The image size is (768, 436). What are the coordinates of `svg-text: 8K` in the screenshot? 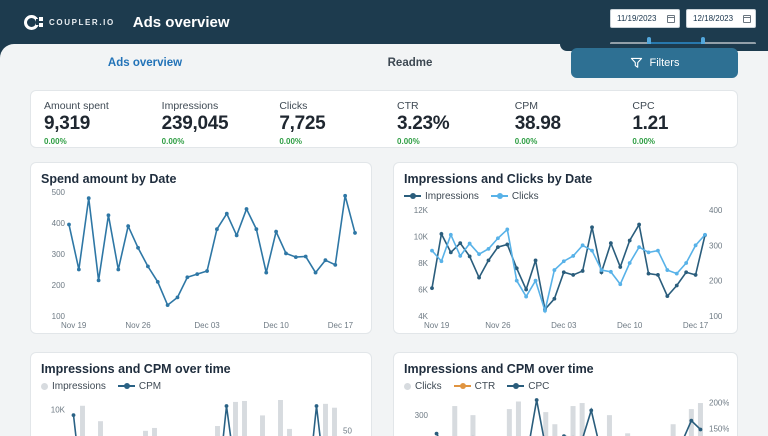 It's located at (423, 263).